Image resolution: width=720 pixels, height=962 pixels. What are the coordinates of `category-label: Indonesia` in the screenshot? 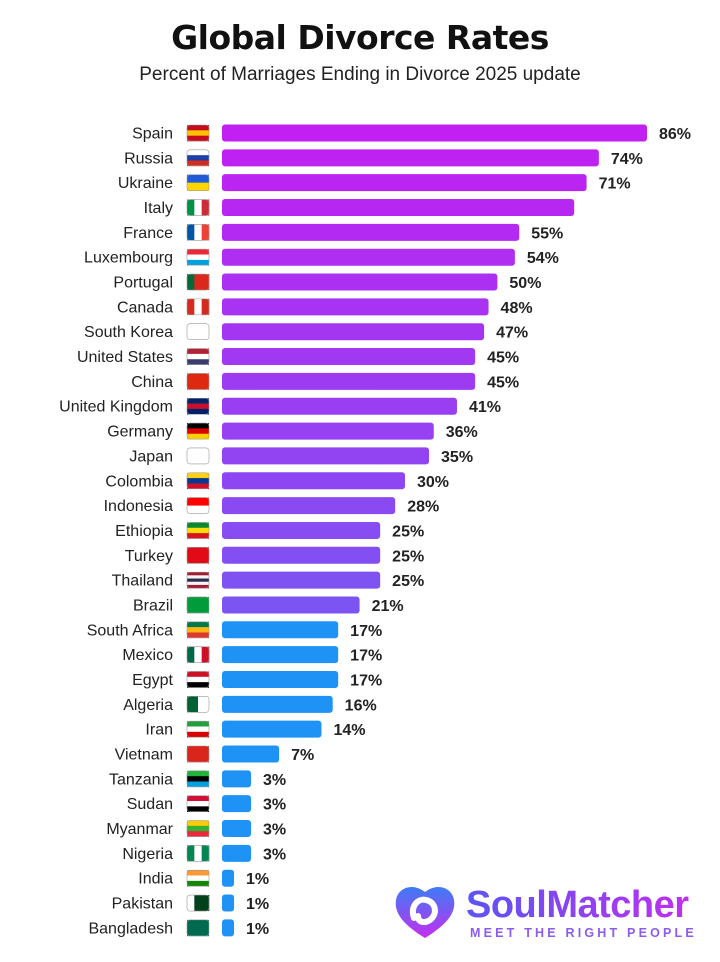 It's located at (138, 506).